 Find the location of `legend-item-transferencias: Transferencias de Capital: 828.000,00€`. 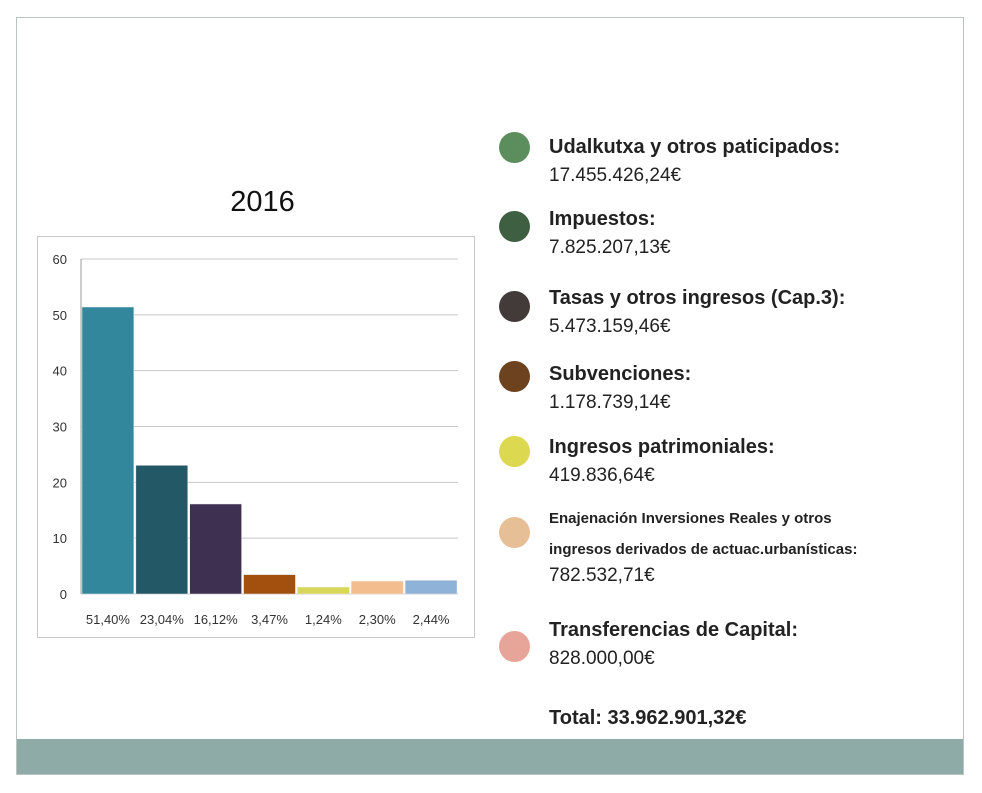

legend-item-transferencias: Transferencias de Capital: 828.000,00€ is located at coordinates (673, 644).